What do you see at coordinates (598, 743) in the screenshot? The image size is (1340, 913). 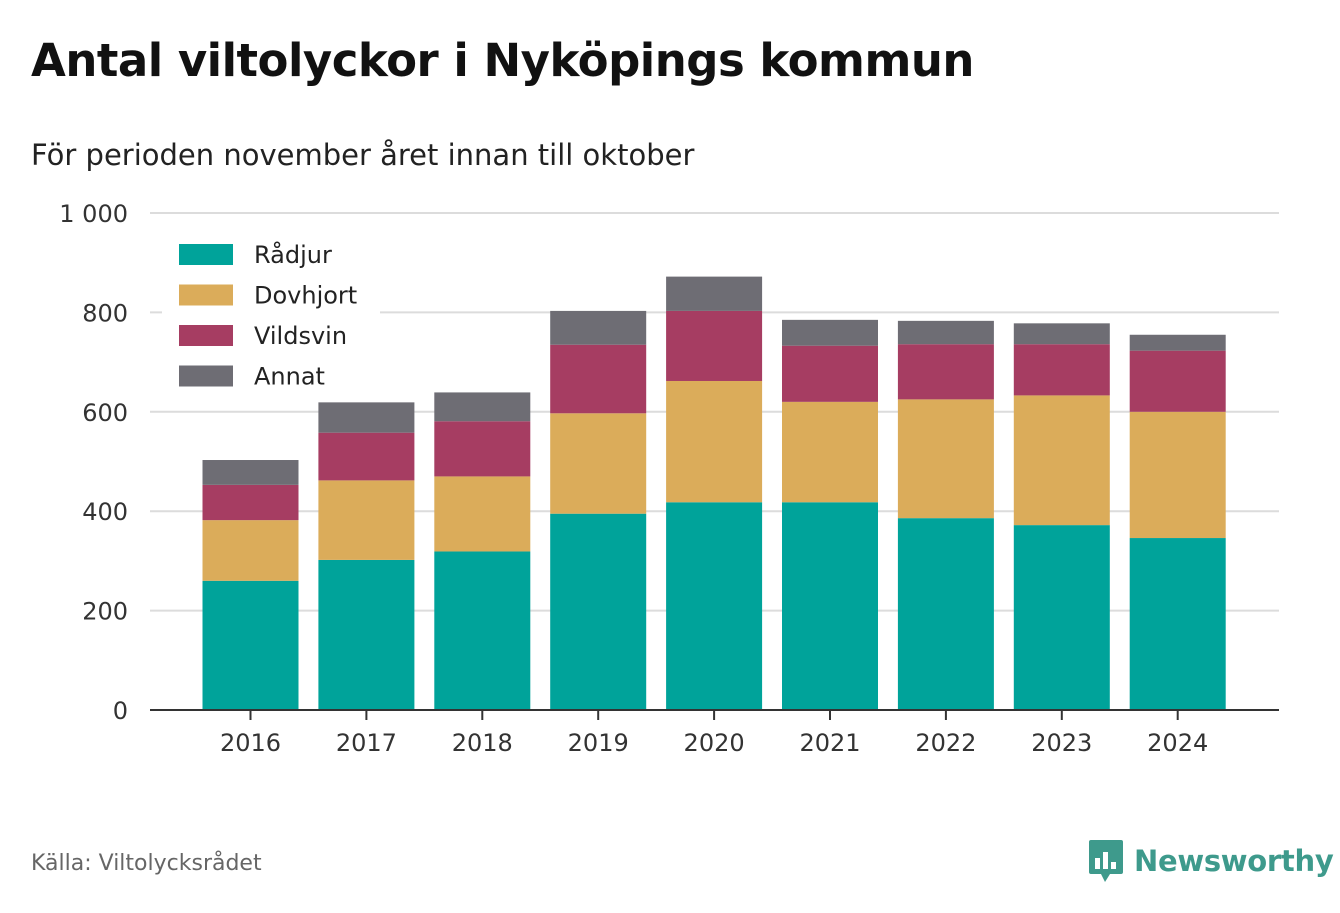 I see `x-tick-label: 2019` at bounding box center [598, 743].